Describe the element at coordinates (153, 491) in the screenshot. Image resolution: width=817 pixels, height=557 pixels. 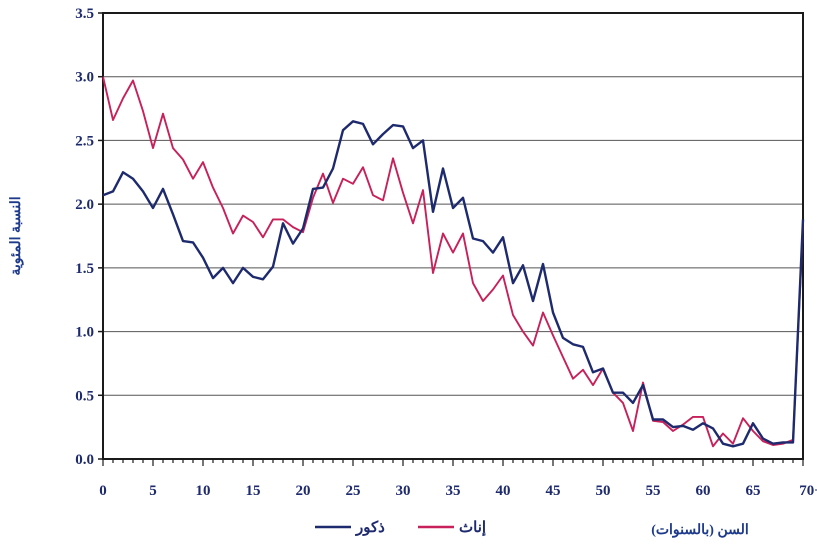
I see `x-tick-label: 5` at that location.